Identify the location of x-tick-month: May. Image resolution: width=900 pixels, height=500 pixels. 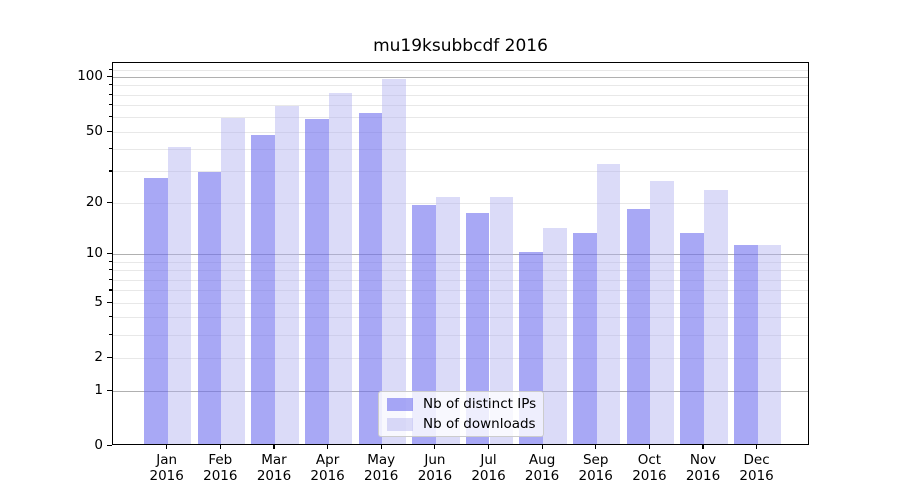
(381, 460).